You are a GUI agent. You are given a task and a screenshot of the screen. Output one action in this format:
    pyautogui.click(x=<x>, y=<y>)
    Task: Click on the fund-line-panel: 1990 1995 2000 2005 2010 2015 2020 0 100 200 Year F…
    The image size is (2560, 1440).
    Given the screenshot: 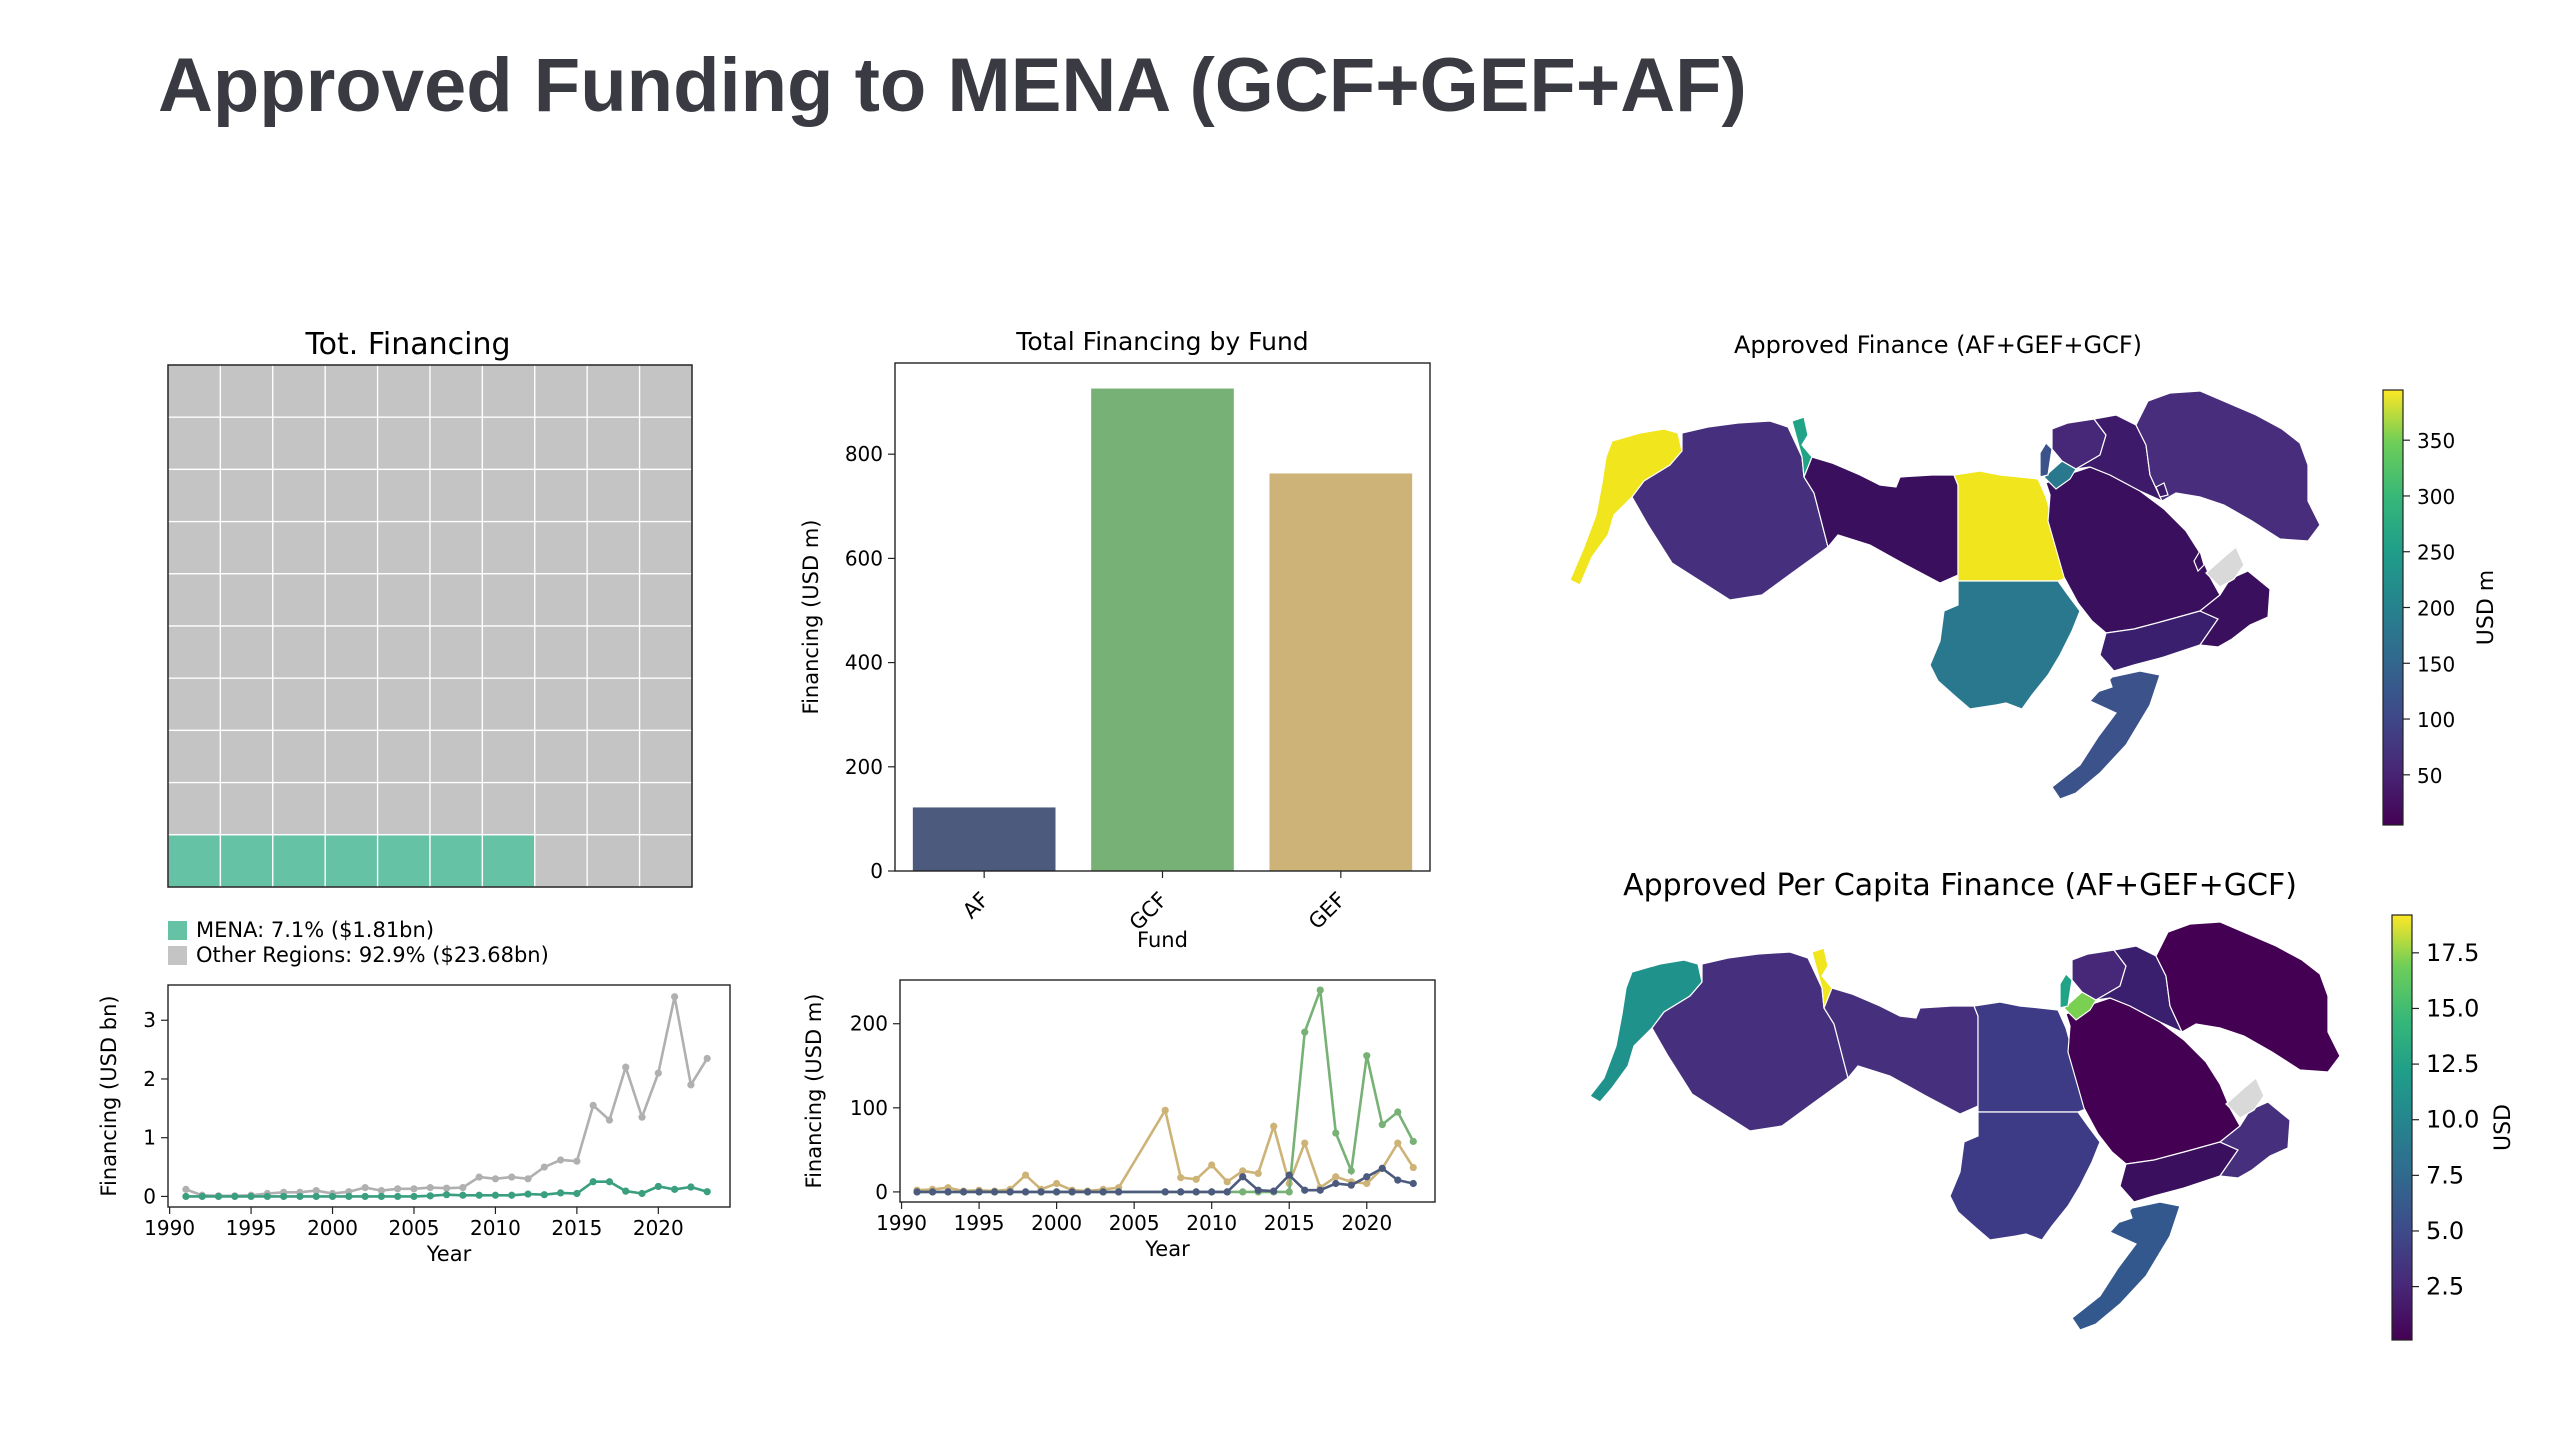 What is the action you would take?
    pyautogui.click(x=1125, y=1120)
    